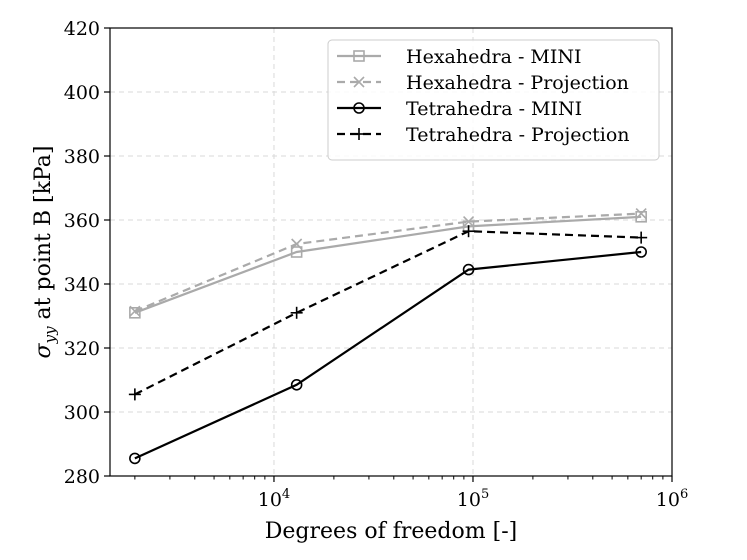  Describe the element at coordinates (494, 109) in the screenshot. I see `legend-label: Tetrahedra - MINI` at that location.